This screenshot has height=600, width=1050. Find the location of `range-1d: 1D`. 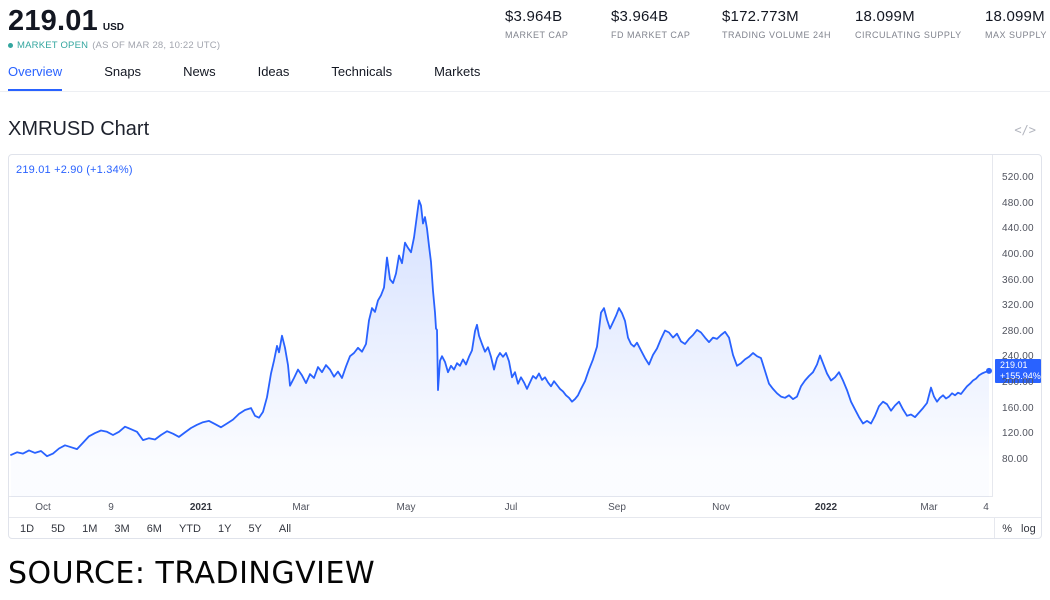

range-1d: 1D is located at coordinates (27, 528).